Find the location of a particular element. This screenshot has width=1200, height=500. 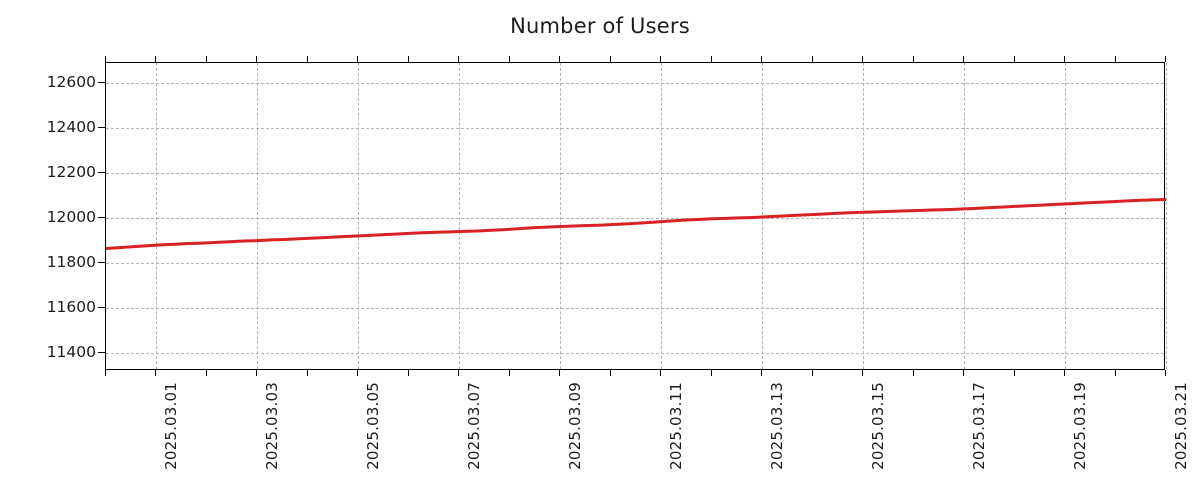

y-axis-tick-label: 11400 is located at coordinates (71, 352).